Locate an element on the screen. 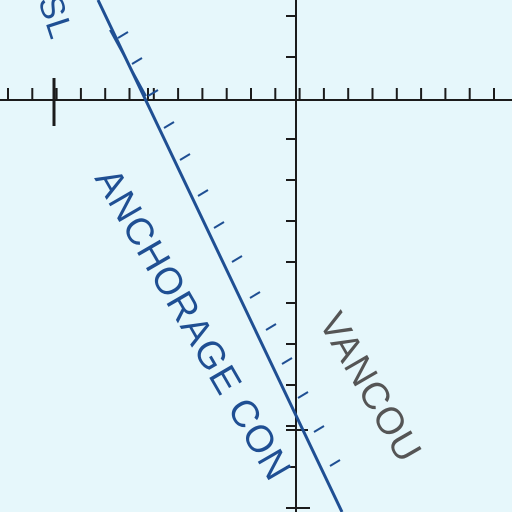 The height and width of the screenshot is (512, 512). boundary-line-segment is located at coordinates (128, 63).